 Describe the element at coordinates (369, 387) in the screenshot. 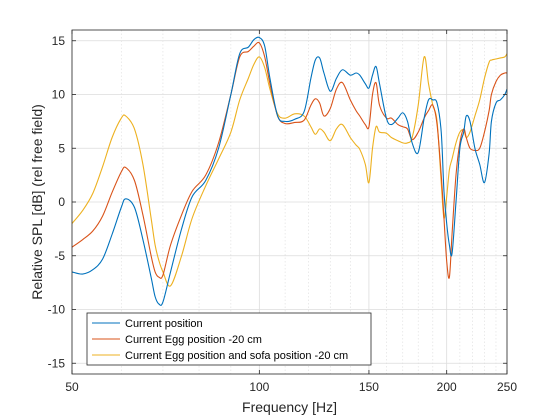

I see `x-tick-label: 150` at that location.